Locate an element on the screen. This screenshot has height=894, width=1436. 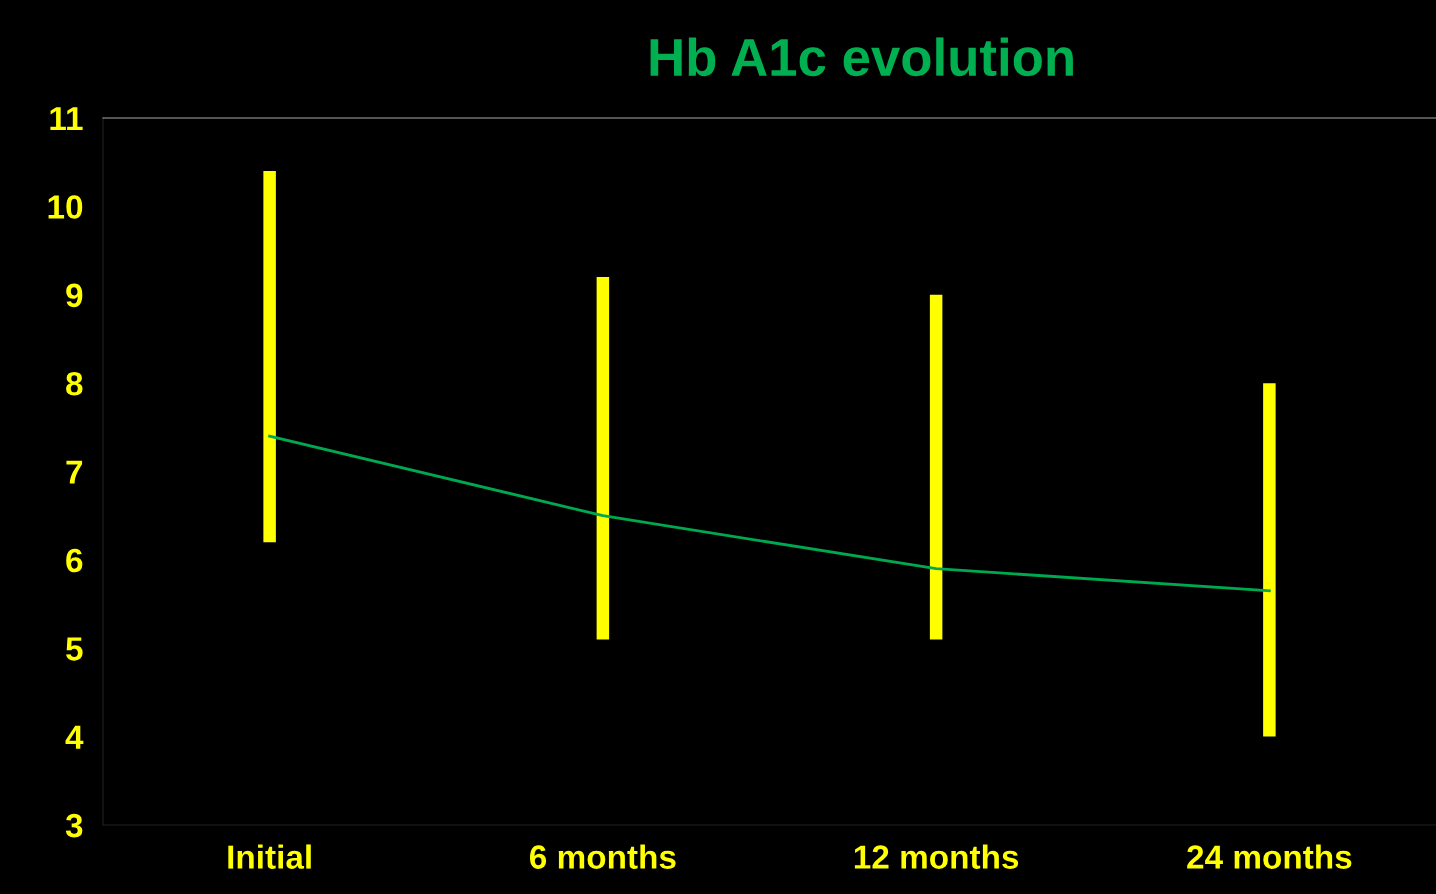
y-tick-label: 7 is located at coordinates (74, 472).